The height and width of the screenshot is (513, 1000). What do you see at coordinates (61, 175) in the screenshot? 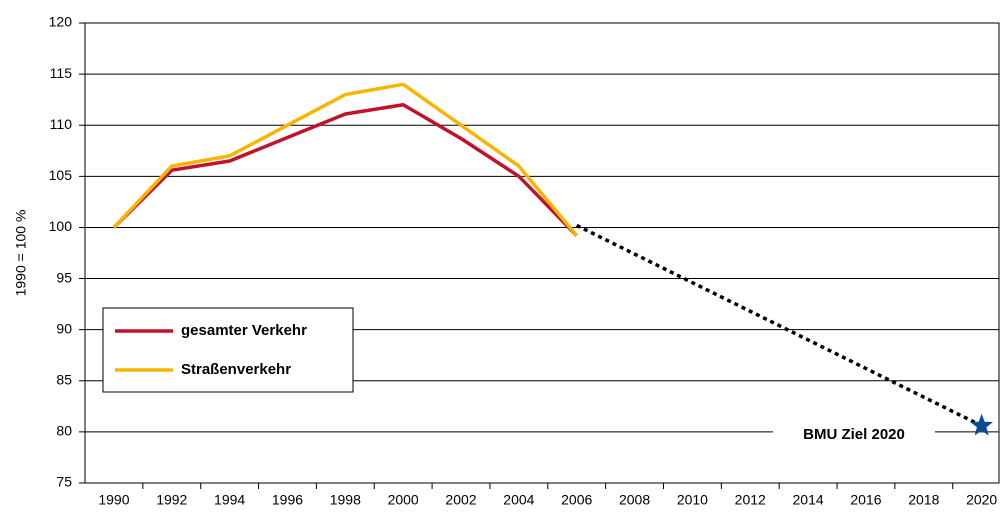
I see `y-tick-label: 105` at bounding box center [61, 175].